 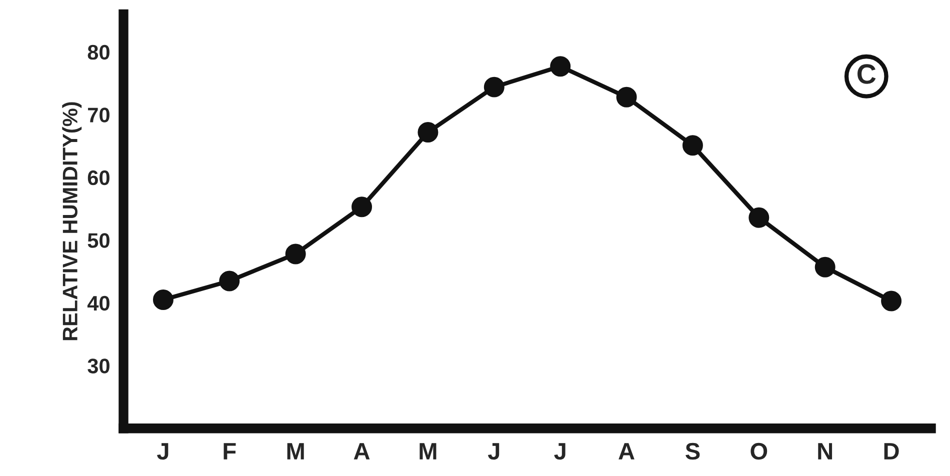 I want to click on annotation: C, so click(x=867, y=74).